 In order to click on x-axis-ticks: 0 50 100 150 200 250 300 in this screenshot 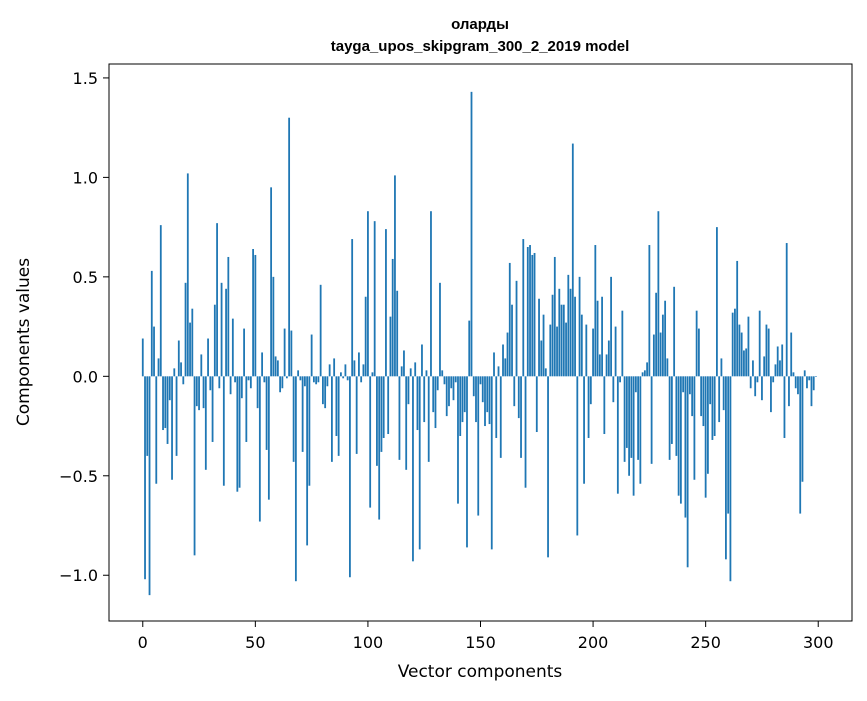, I will do `click(486, 636)`.